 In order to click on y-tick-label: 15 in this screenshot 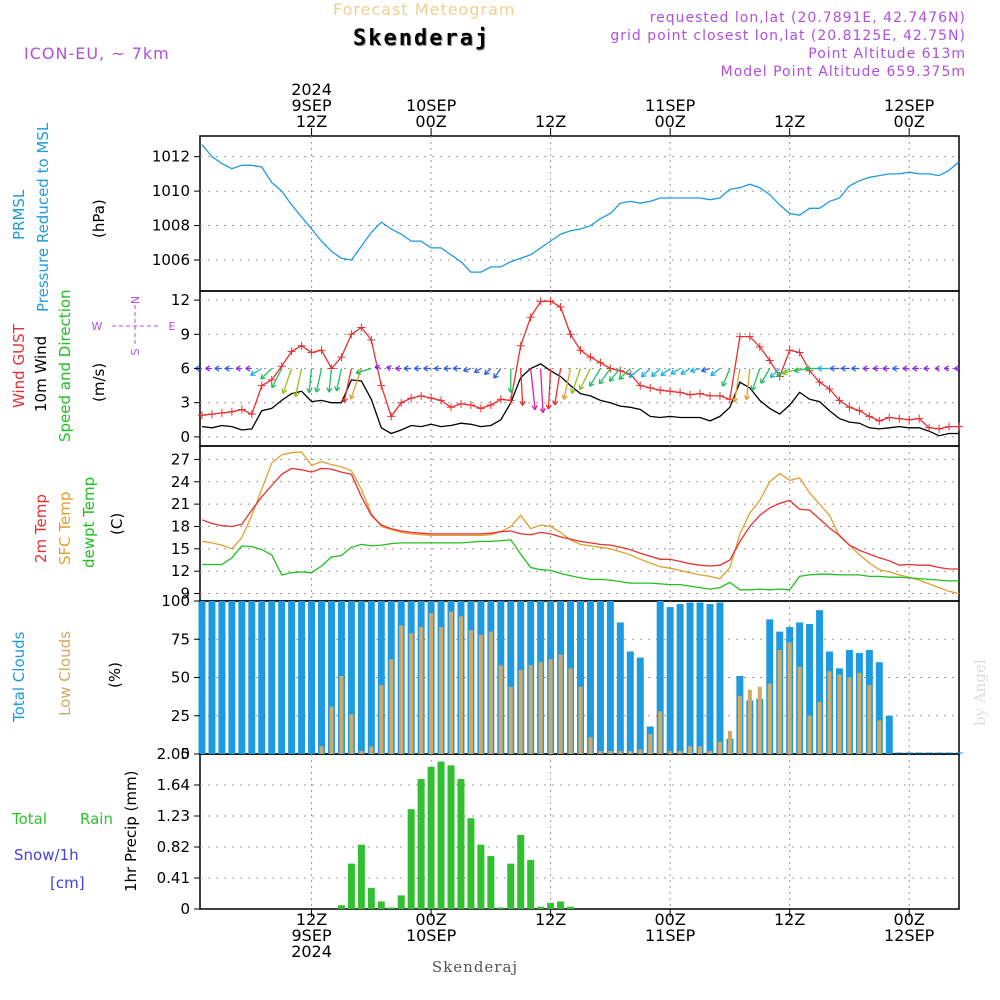, I will do `click(180, 549)`.